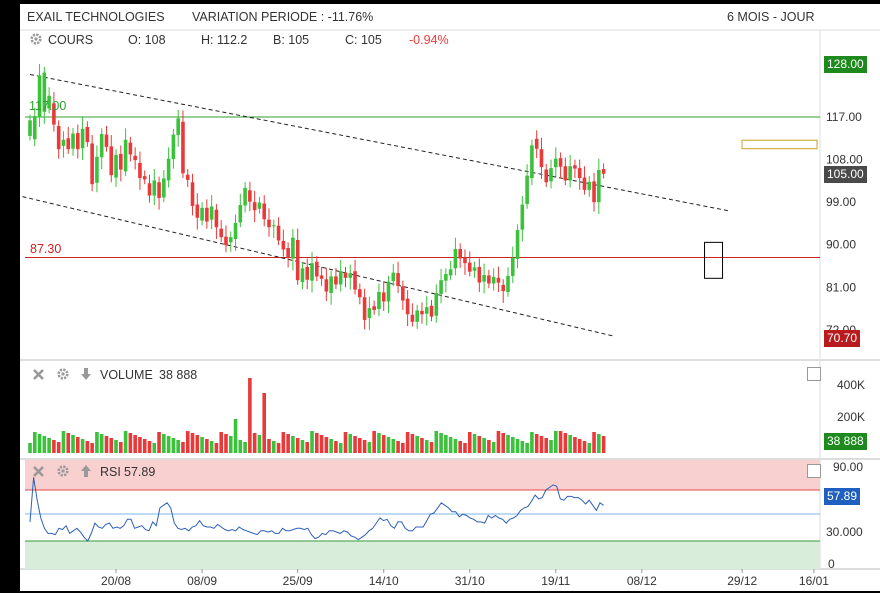 The width and height of the screenshot is (880, 593). I want to click on price-tick-label: 99.00, so click(841, 202).